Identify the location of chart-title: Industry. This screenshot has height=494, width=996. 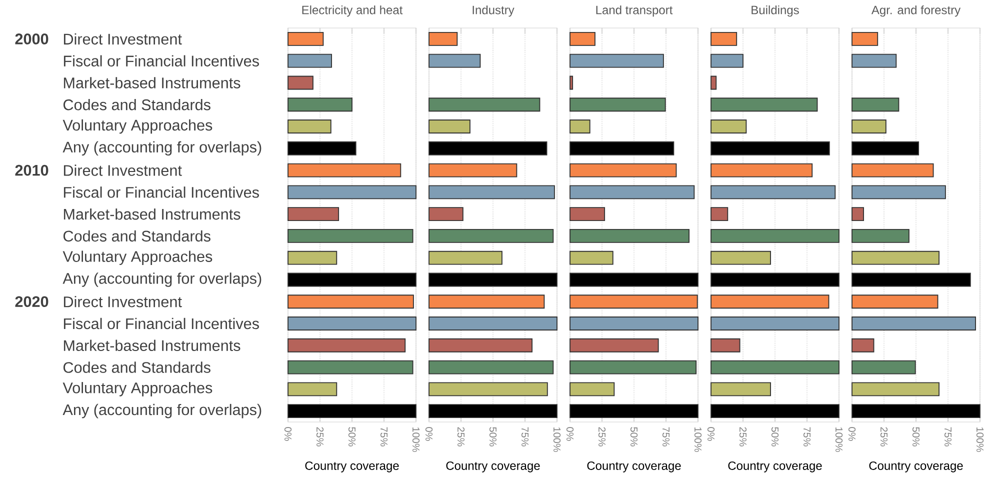
(493, 11).